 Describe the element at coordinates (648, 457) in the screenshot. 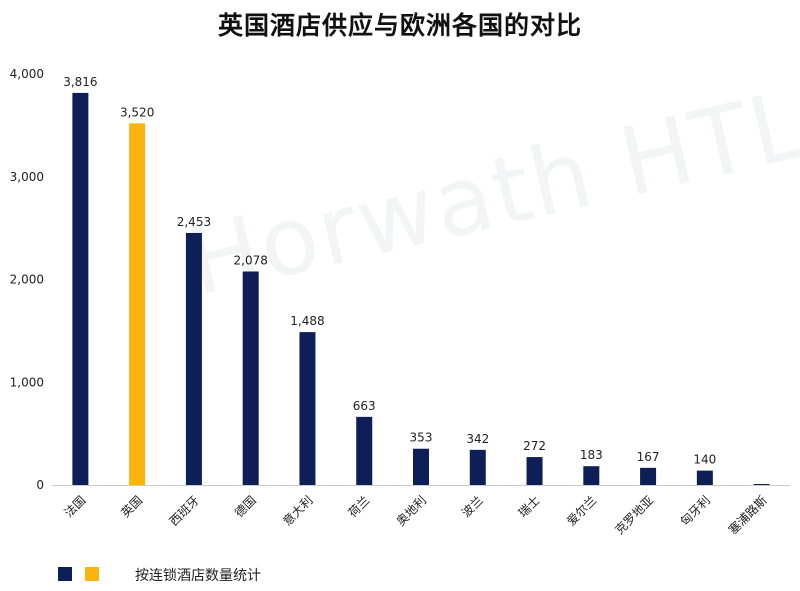

I see `data-label: 167` at that location.